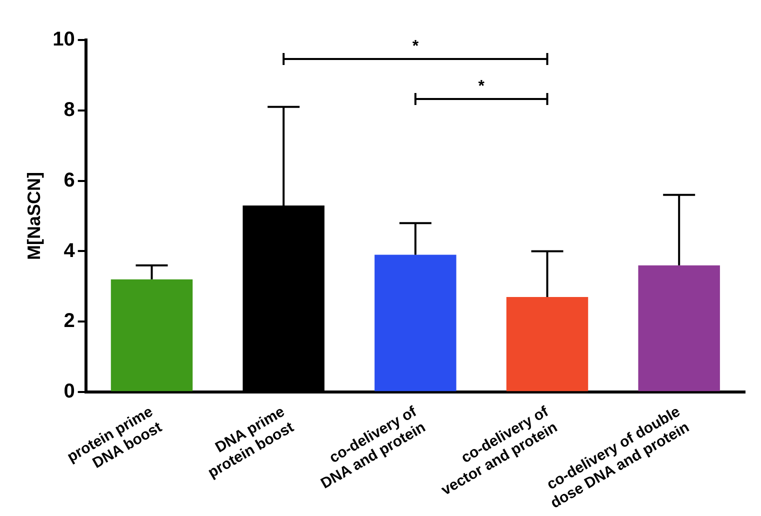  What do you see at coordinates (69, 321) in the screenshot?
I see `y-tick-label: 2` at bounding box center [69, 321].